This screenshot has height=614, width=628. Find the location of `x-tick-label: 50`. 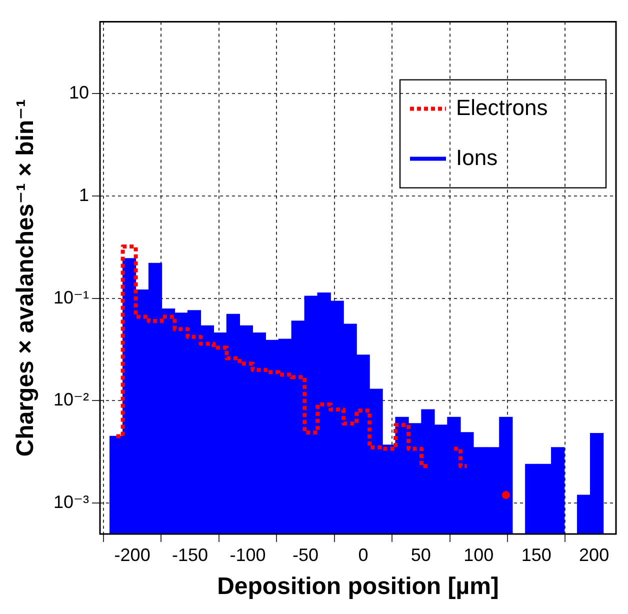

x-tick-label: 50 is located at coordinates (420, 554).